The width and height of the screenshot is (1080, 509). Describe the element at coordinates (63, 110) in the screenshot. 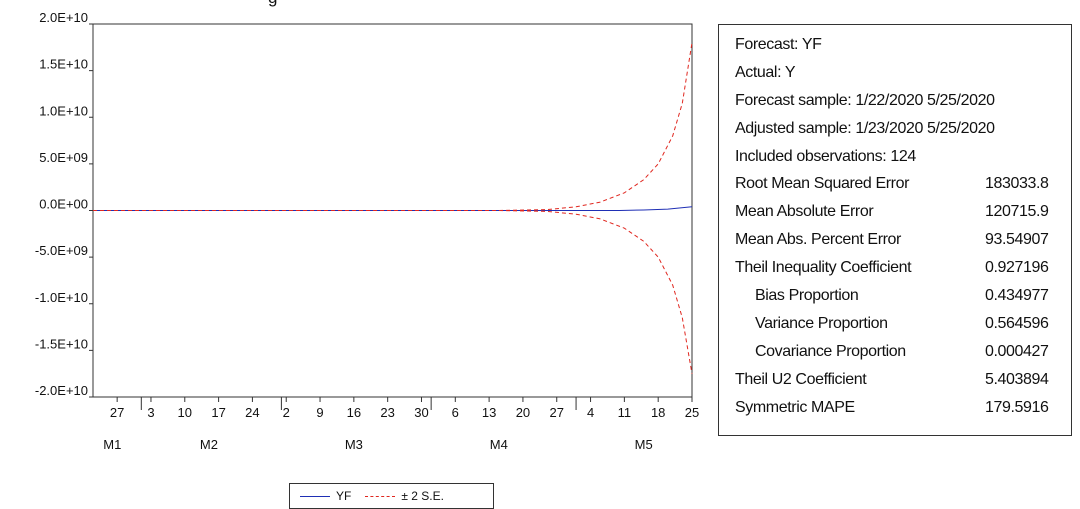

I see `y-tick-label: 1.0E+10` at that location.